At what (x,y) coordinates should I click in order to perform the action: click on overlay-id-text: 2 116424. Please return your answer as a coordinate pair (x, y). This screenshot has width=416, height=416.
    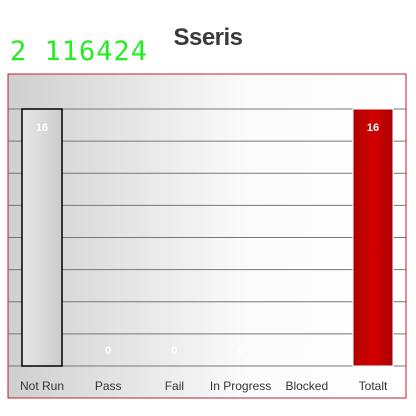
    Looking at the image, I should click on (79, 51).